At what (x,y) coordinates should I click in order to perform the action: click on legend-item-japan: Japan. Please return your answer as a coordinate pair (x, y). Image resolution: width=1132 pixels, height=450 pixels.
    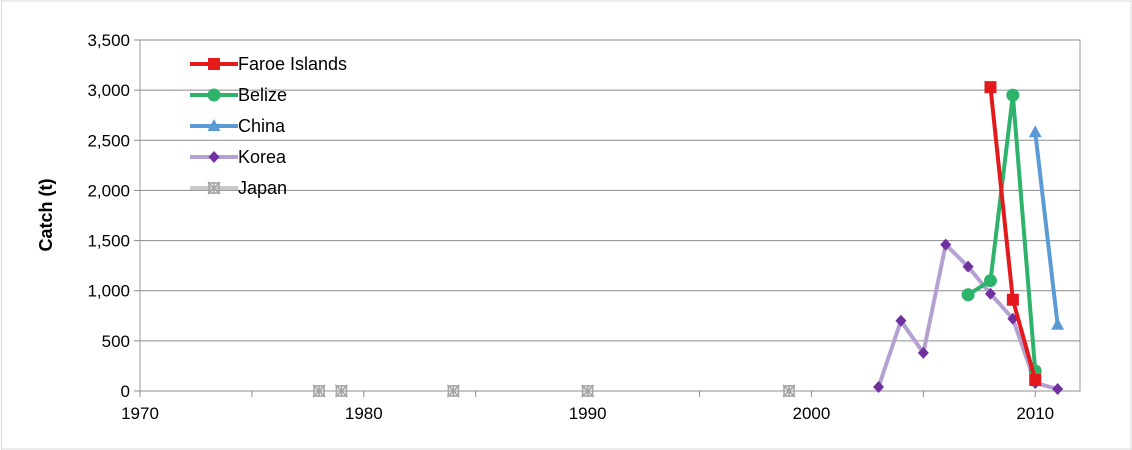
    Looking at the image, I should click on (238, 188).